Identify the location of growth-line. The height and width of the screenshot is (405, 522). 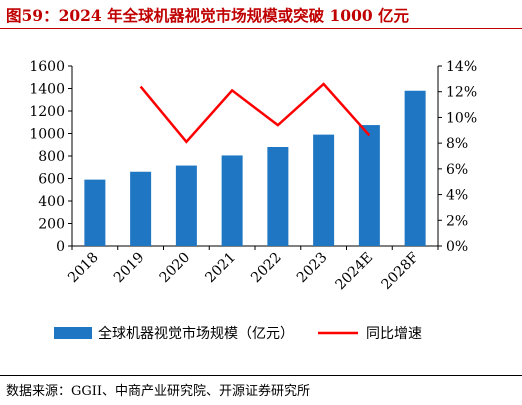
(255, 113).